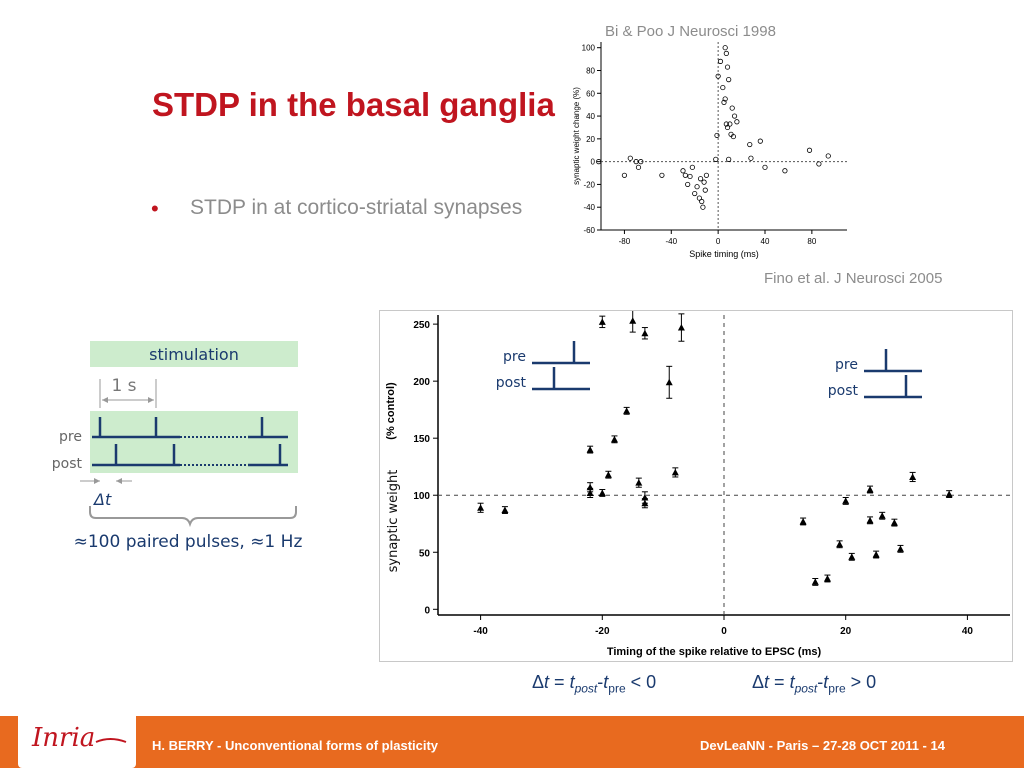 This screenshot has width=1024, height=773. I want to click on post-spike-train, so click(190, 455).